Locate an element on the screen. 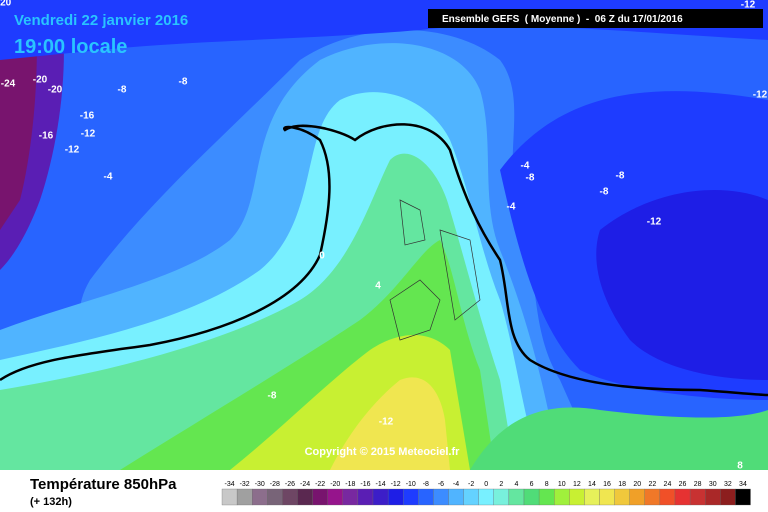  legend-label: 18 is located at coordinates (622, 484).